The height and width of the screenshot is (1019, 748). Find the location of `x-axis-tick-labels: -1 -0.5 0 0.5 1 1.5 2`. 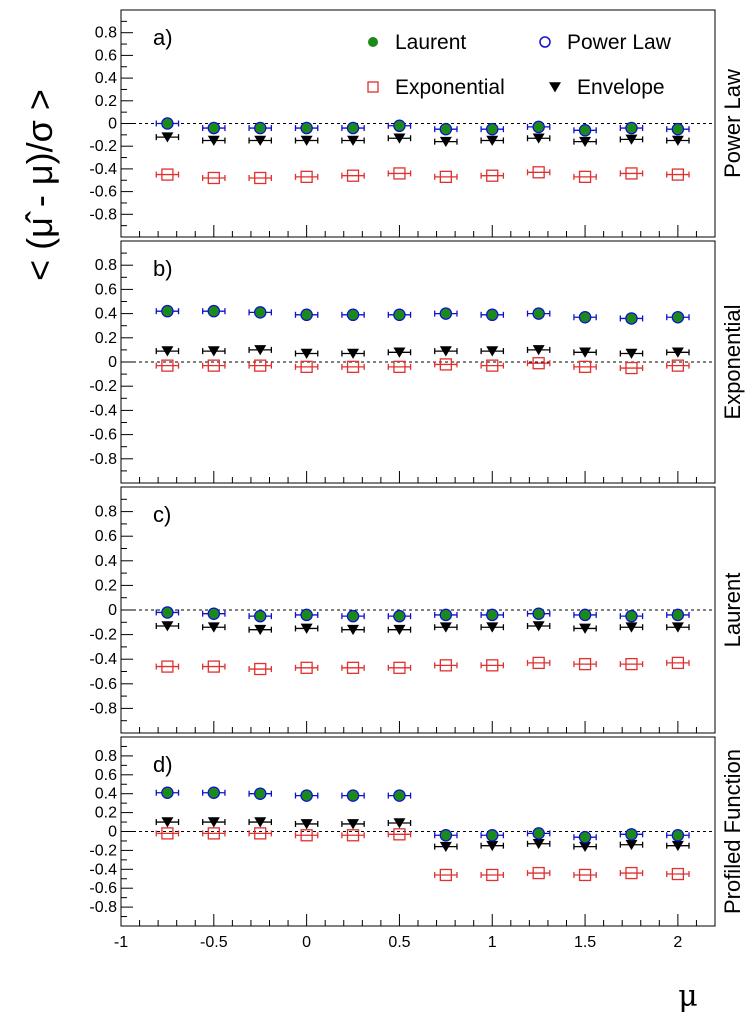

x-axis-tick-labels: -1 -0.5 0 0.5 1 1.5 2 is located at coordinates (398, 942).